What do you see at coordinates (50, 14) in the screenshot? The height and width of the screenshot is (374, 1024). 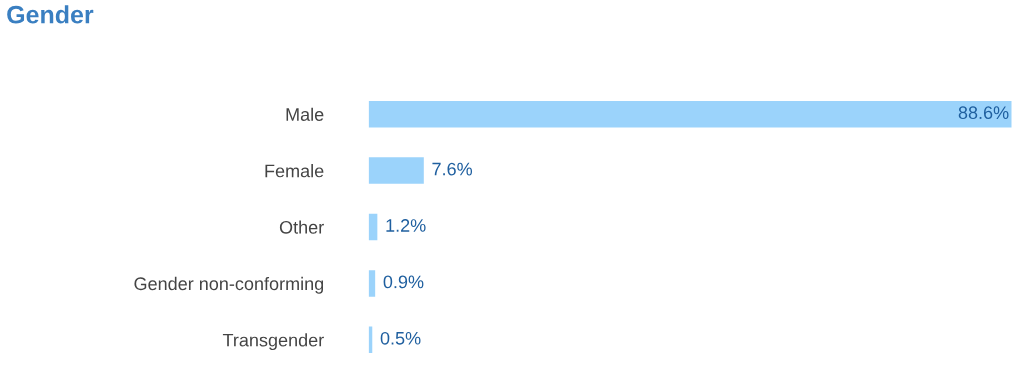 I see `text: Gender` at bounding box center [50, 14].